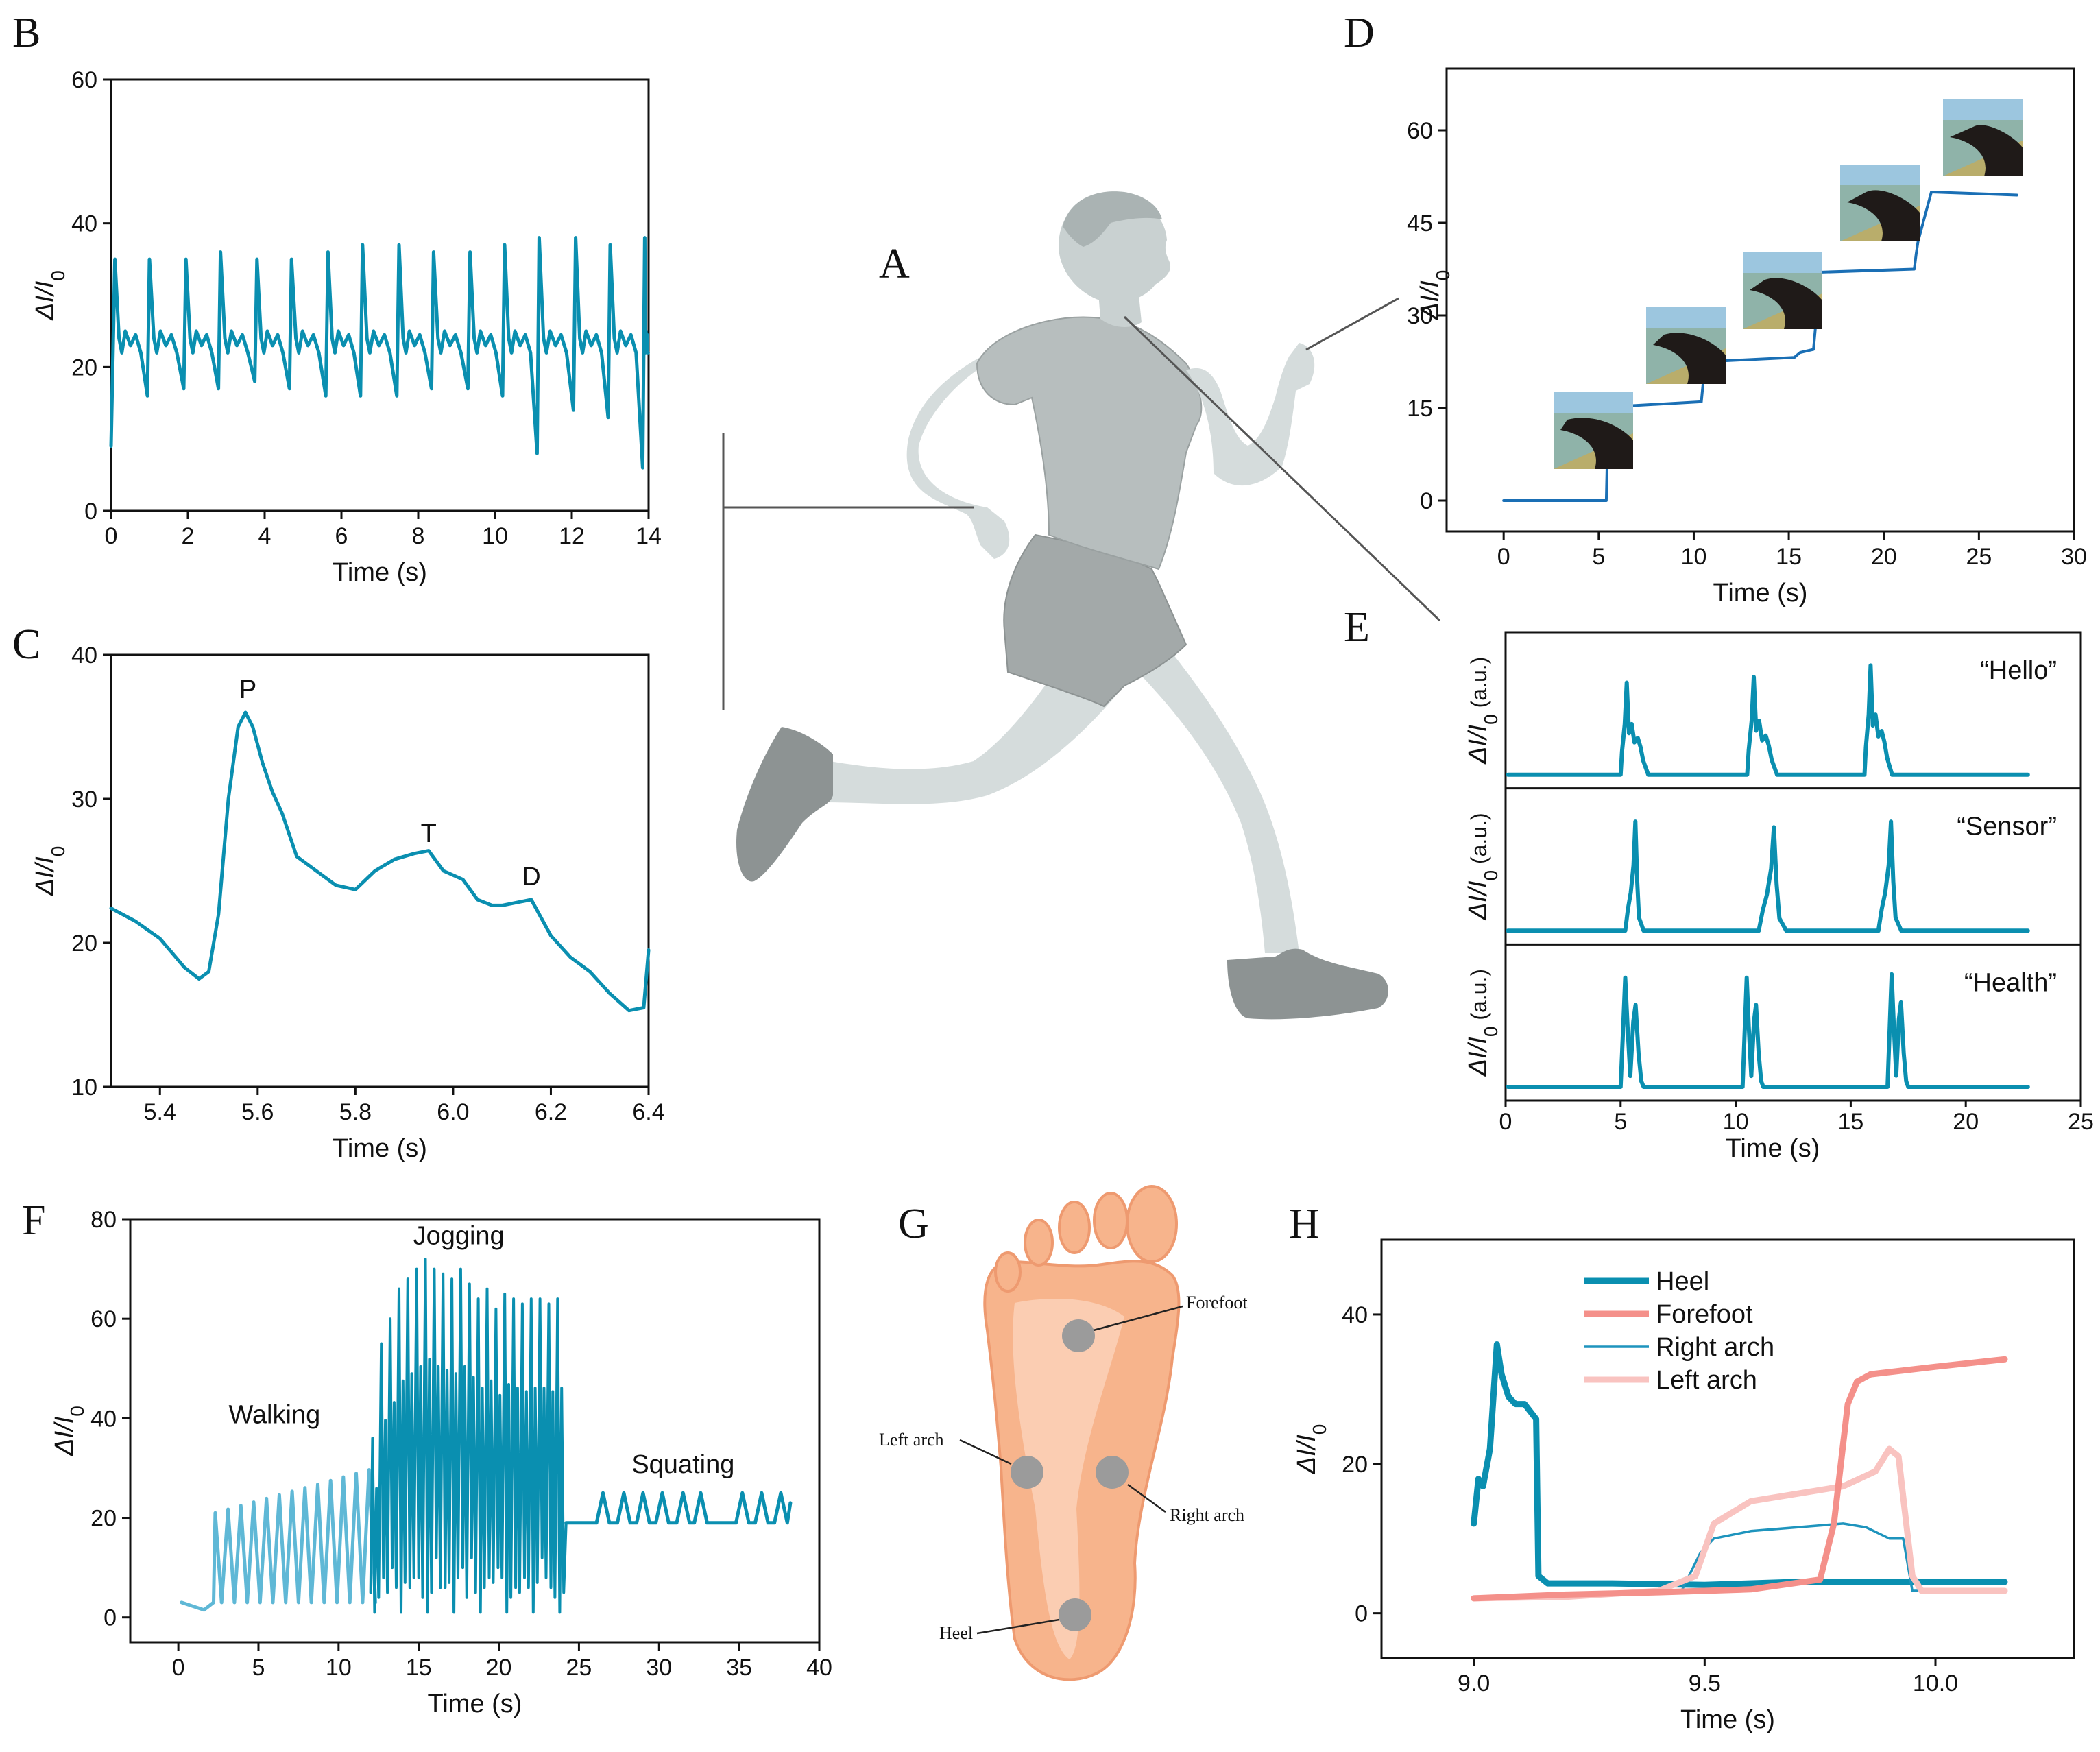 The width and height of the screenshot is (2100, 1752). What do you see at coordinates (1705, 1683) in the screenshot?
I see `x-tick-label: 9.5` at bounding box center [1705, 1683].